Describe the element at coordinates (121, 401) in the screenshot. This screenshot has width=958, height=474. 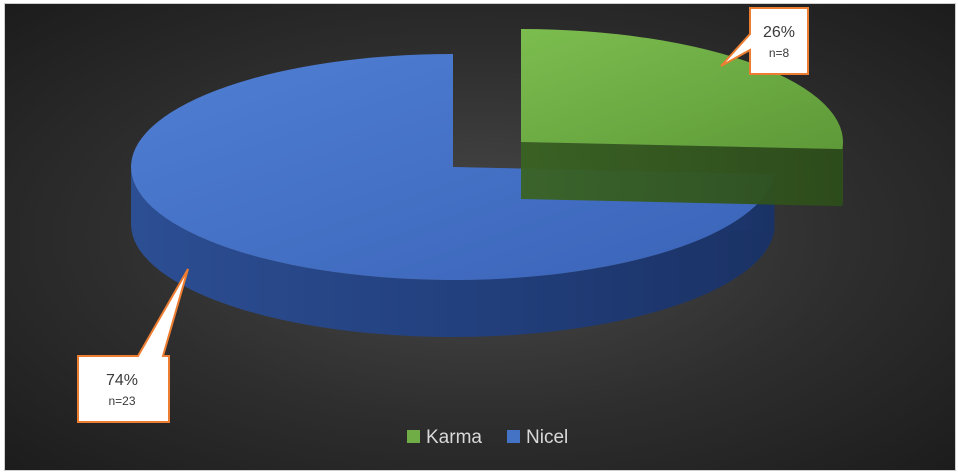
I see `data-label-nicel-count: n=23` at that location.